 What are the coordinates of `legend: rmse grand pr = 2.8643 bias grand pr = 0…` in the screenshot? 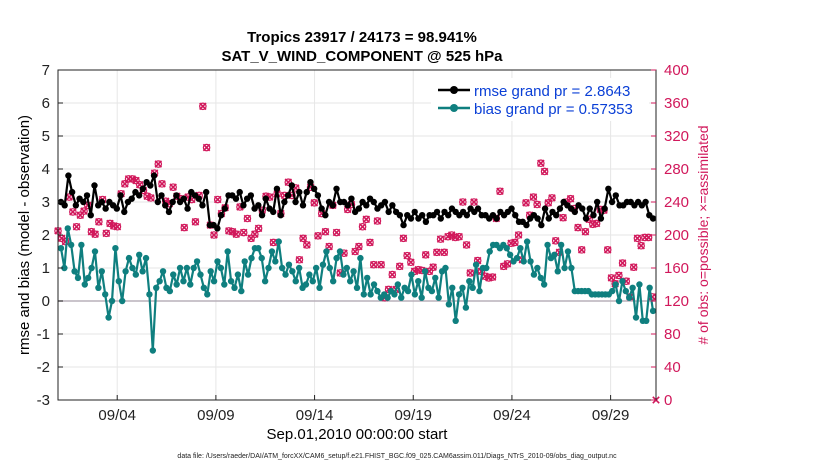 It's located at (540, 99).